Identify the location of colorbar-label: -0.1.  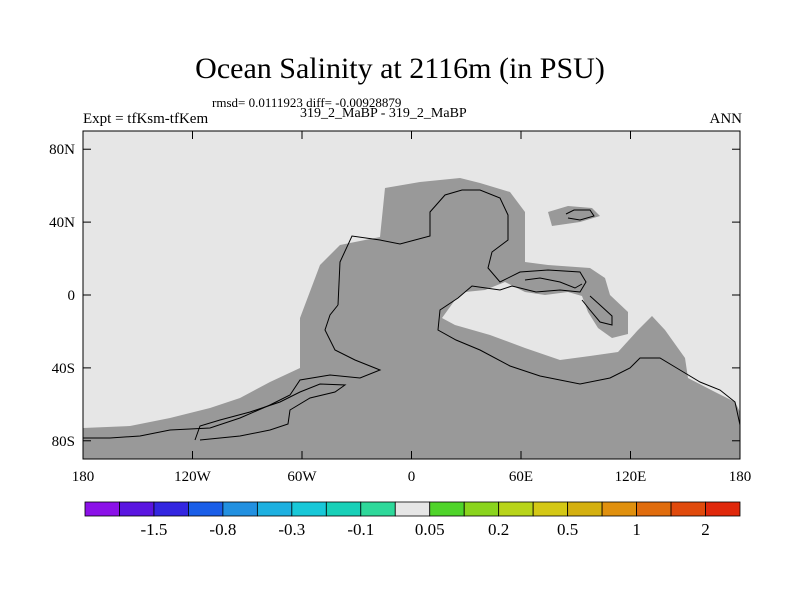
(360, 529).